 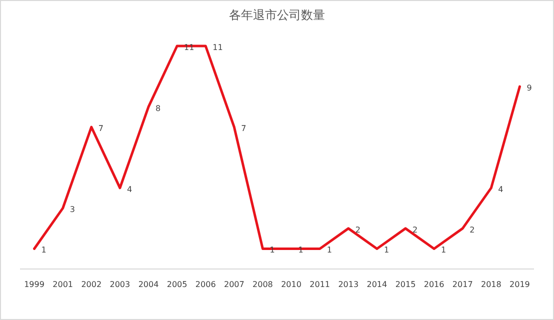 What do you see at coordinates (348, 284) in the screenshot?
I see `x-tick-label: 2013` at bounding box center [348, 284].